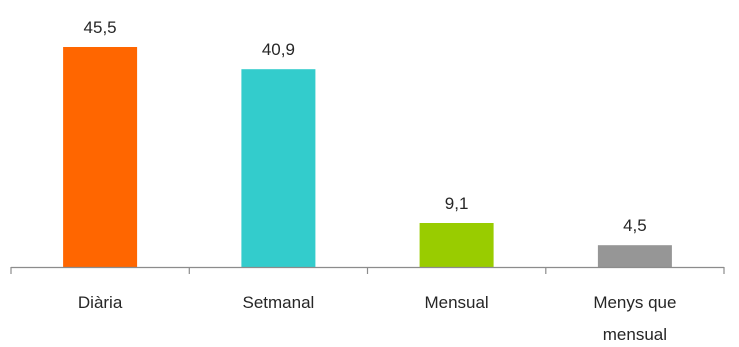 The width and height of the screenshot is (739, 347). What do you see at coordinates (100, 302) in the screenshot?
I see `category-label-0: Diària` at bounding box center [100, 302].